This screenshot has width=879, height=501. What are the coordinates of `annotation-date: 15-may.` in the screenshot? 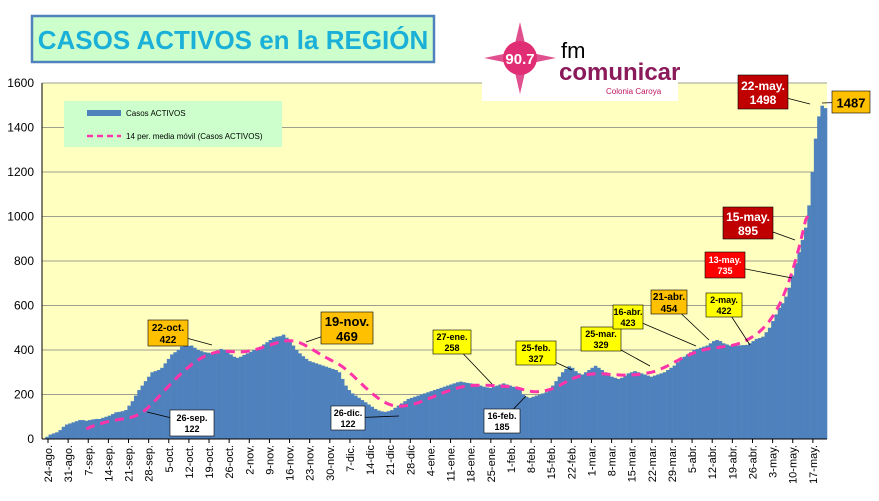 It's located at (748, 217).